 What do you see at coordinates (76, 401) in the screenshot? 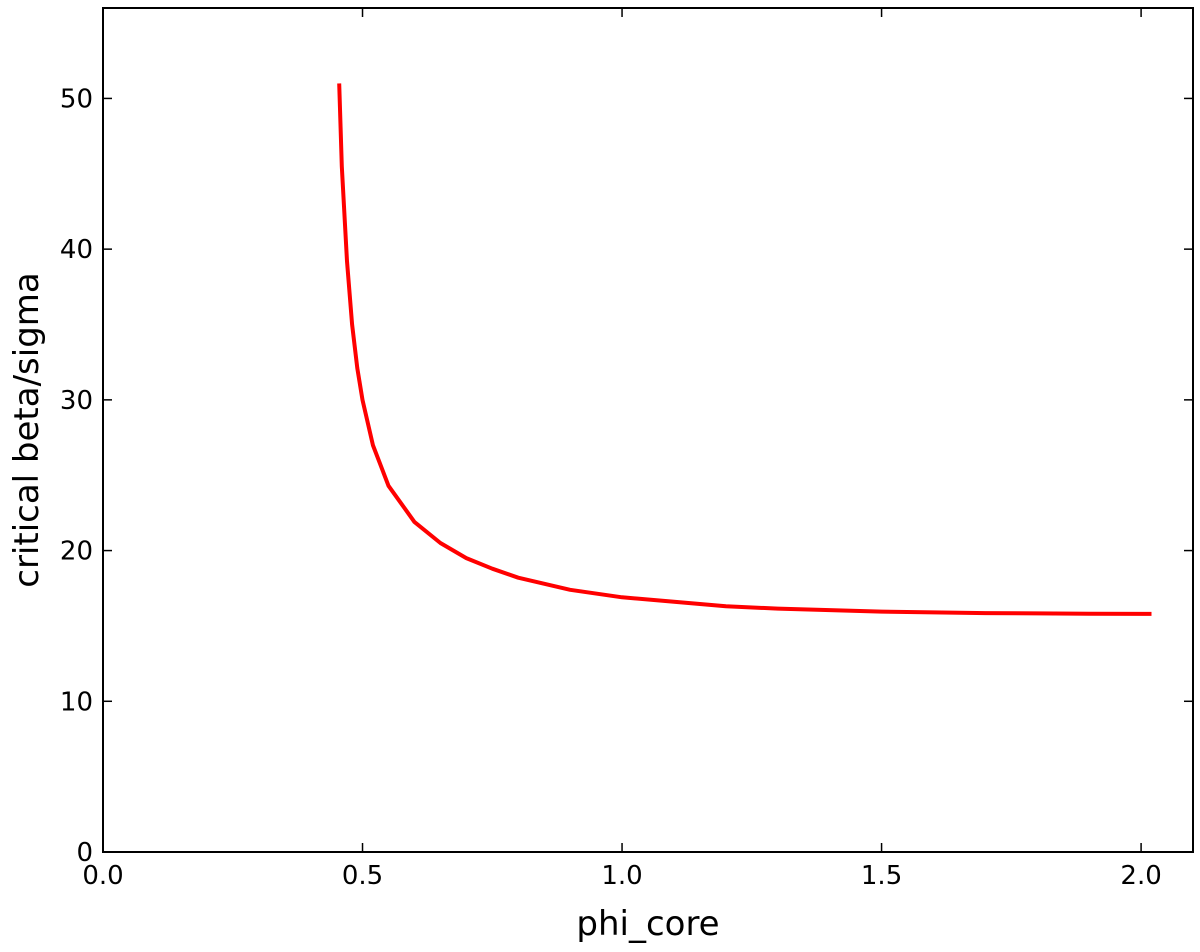
I see `y-tick-label: 30` at bounding box center [76, 401].